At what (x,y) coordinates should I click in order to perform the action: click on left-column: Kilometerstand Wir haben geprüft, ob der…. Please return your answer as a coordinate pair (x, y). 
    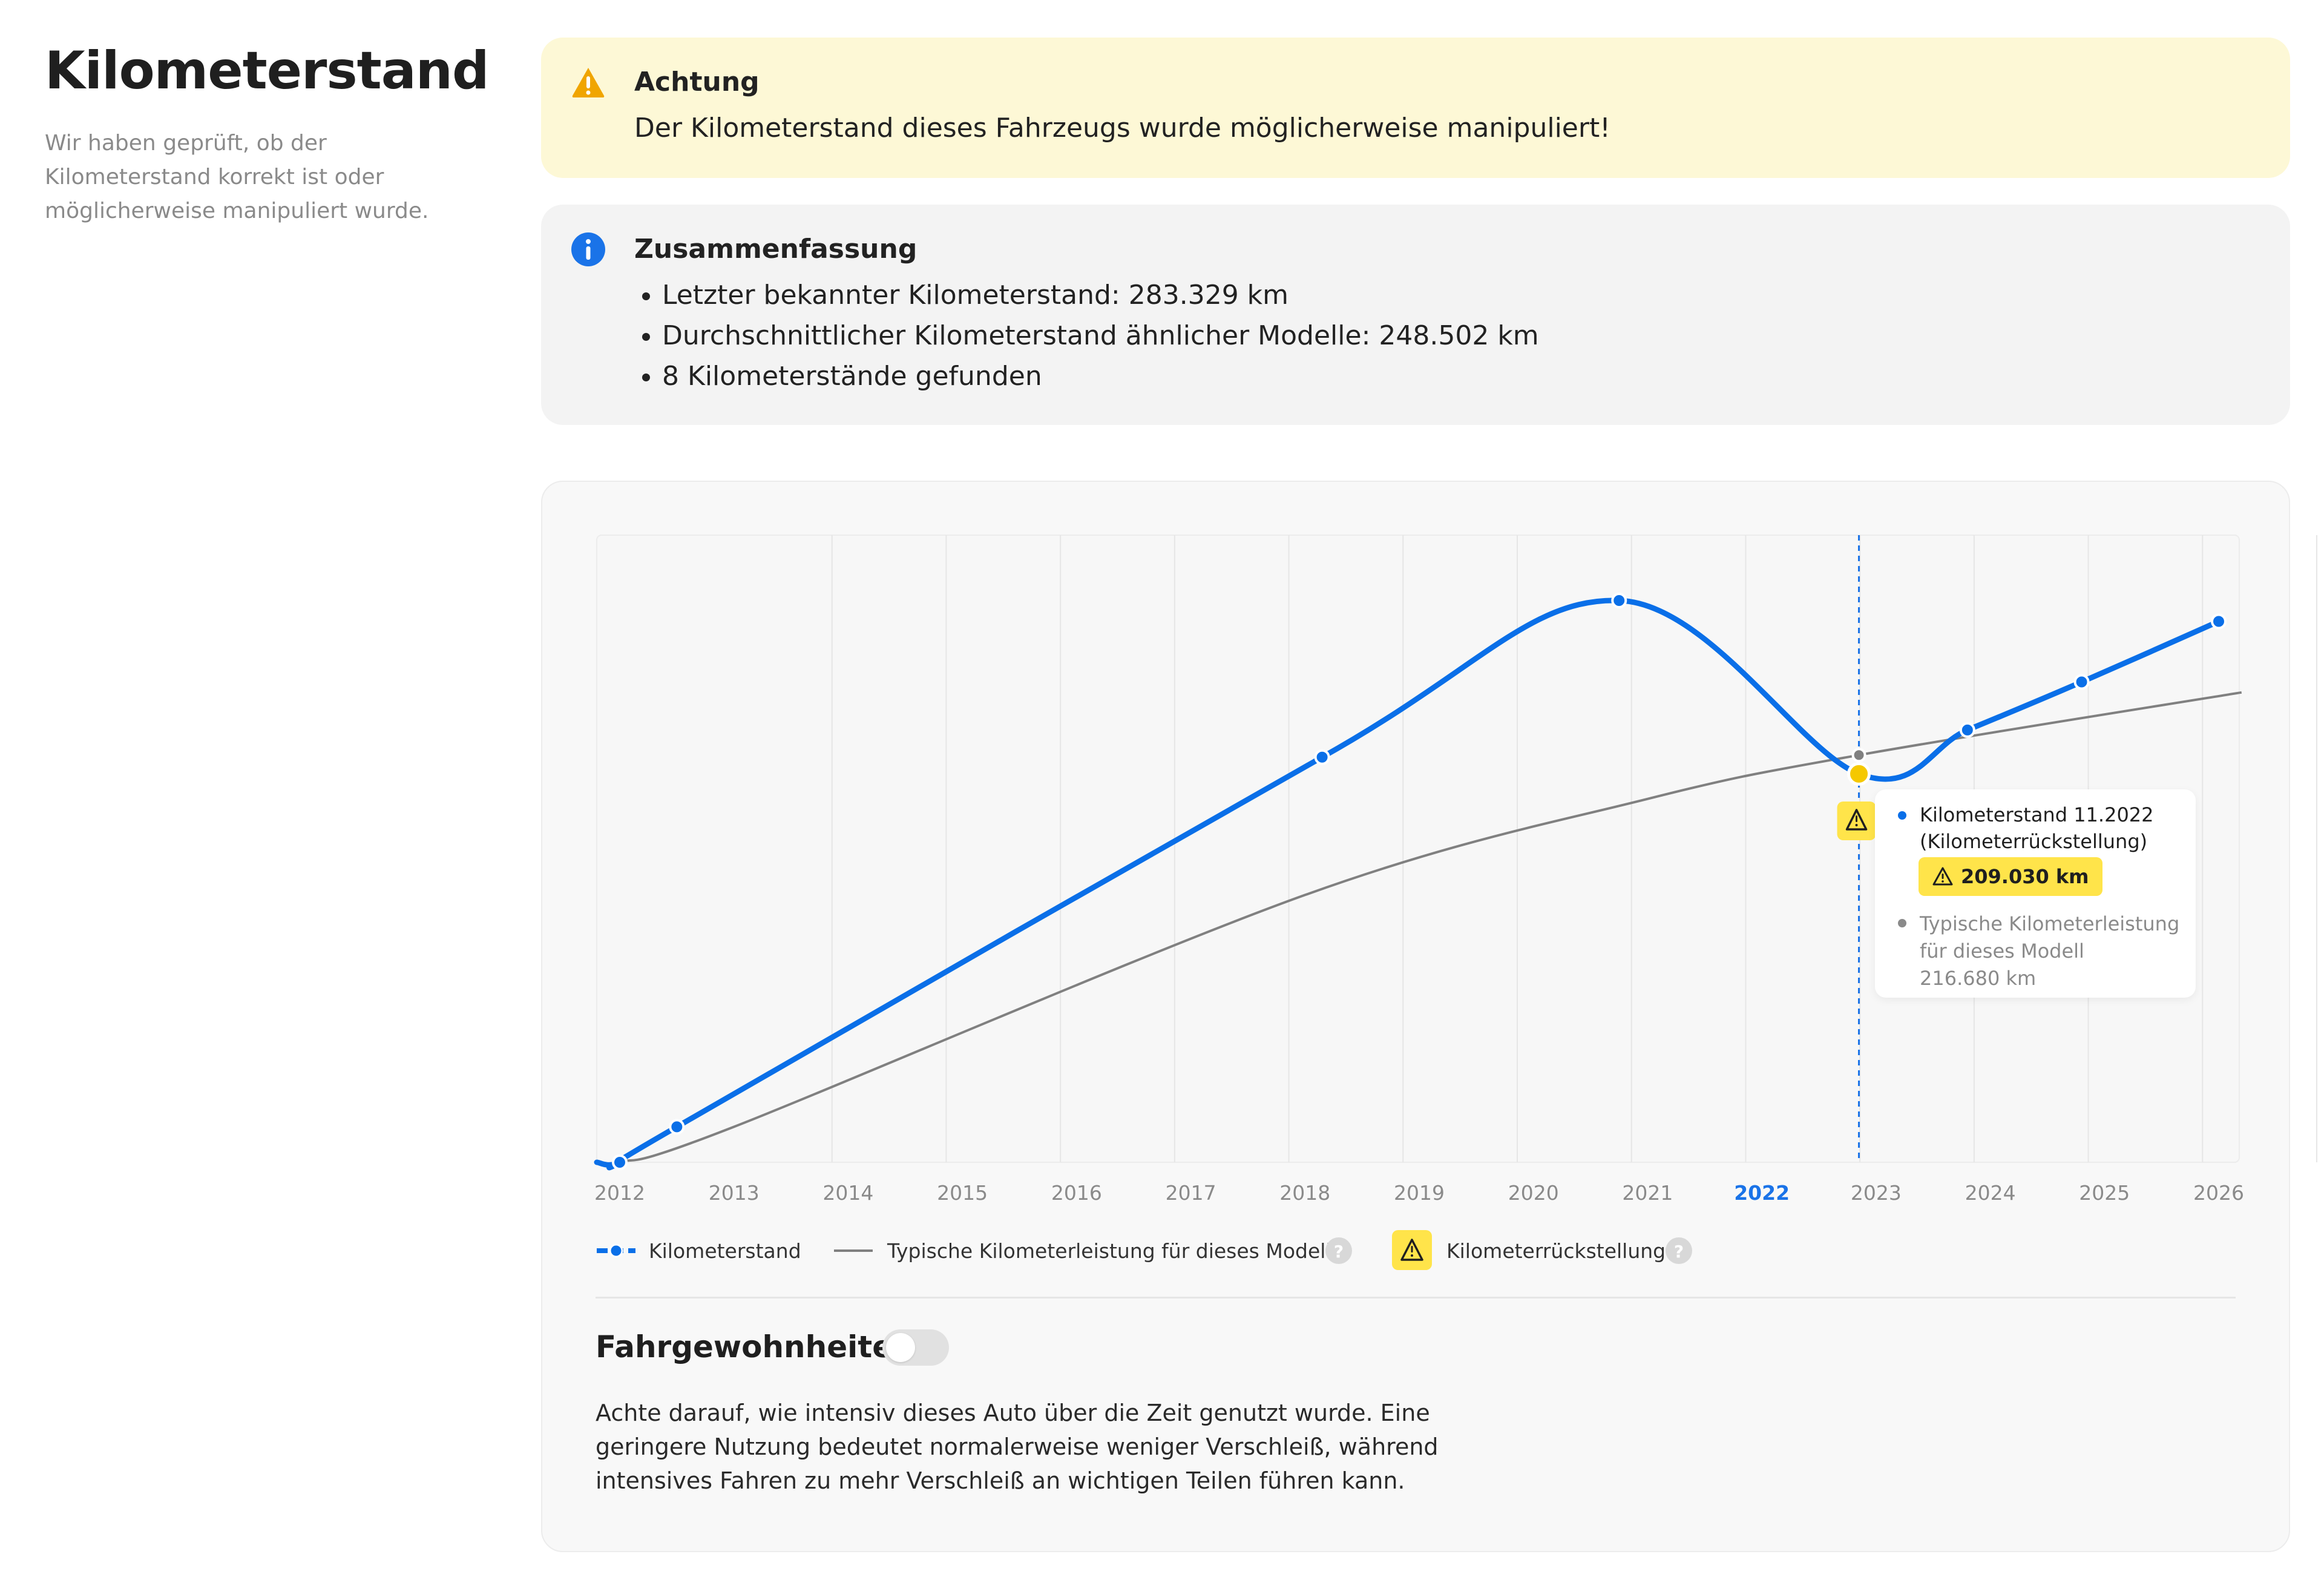
    Looking at the image, I should click on (269, 135).